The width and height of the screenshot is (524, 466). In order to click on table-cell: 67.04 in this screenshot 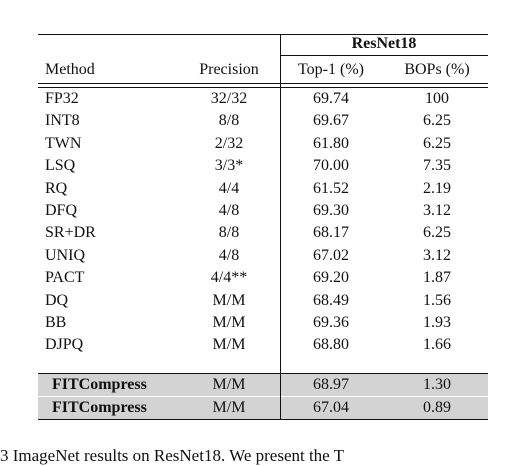, I will do `click(331, 407)`.